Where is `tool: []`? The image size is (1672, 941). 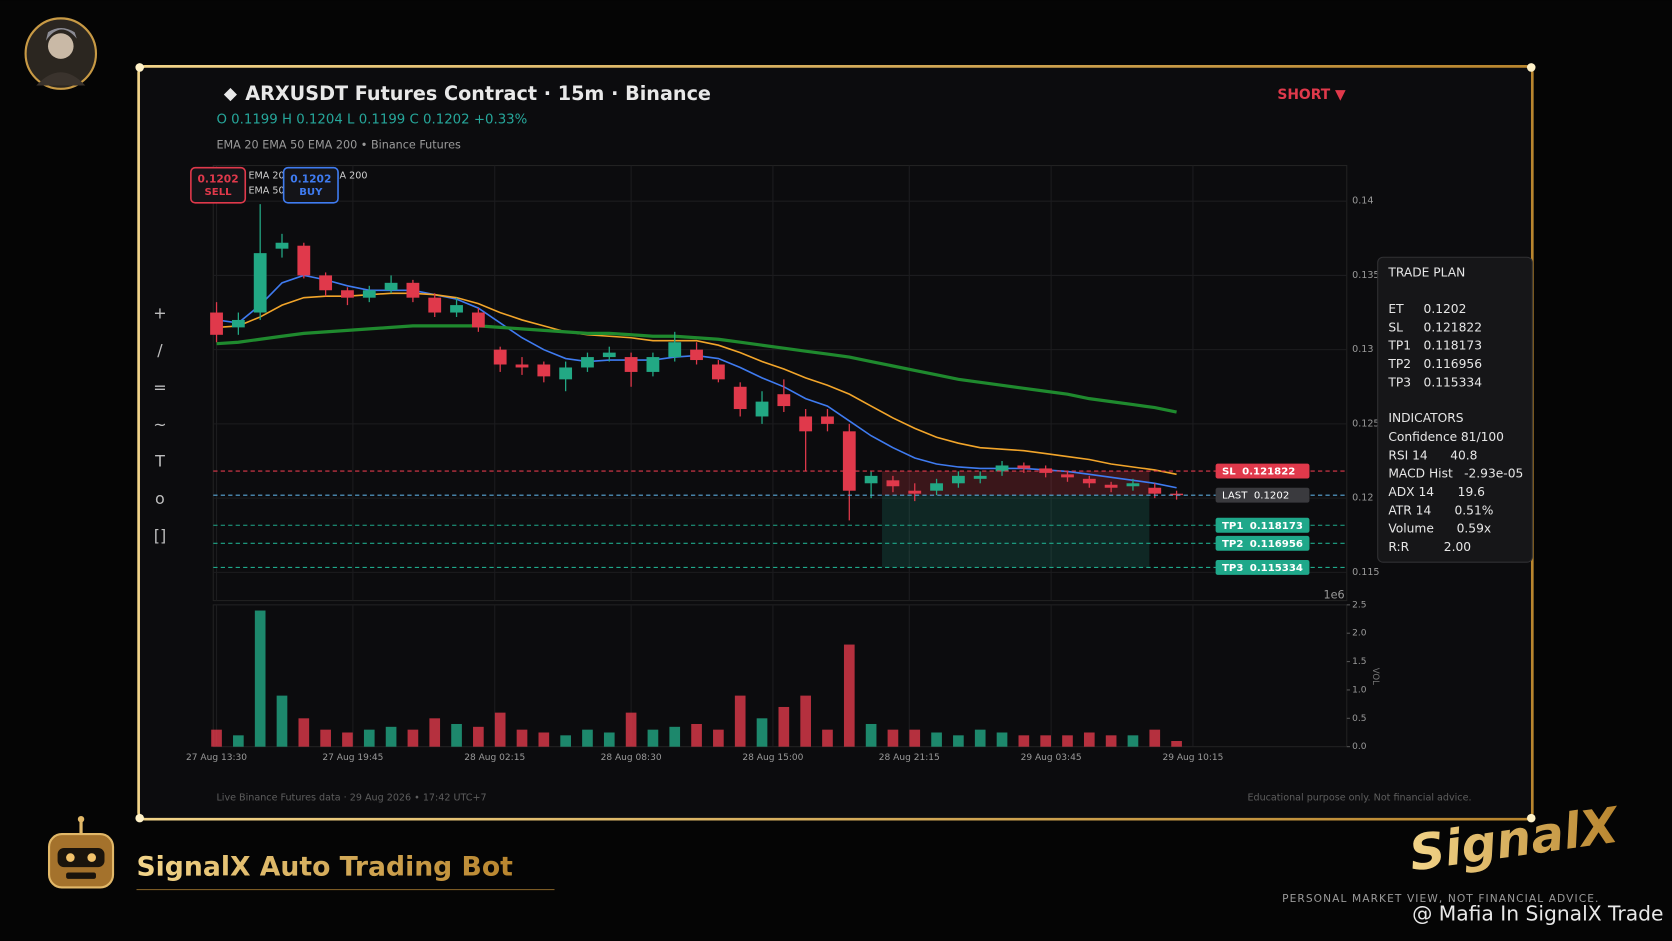 tool: [] is located at coordinates (160, 535).